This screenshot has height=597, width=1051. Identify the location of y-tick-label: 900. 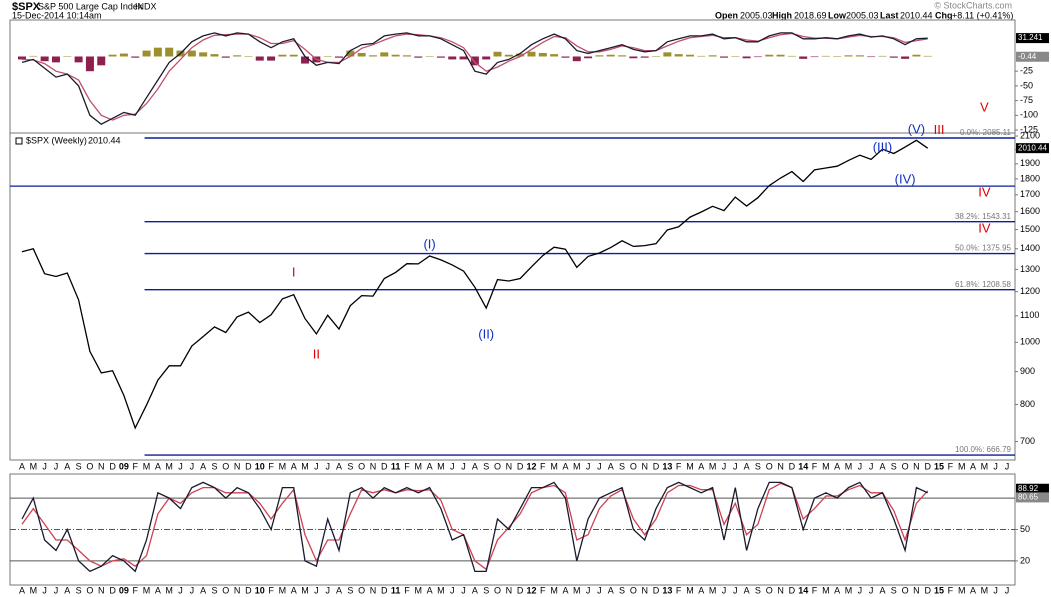
(1027, 371).